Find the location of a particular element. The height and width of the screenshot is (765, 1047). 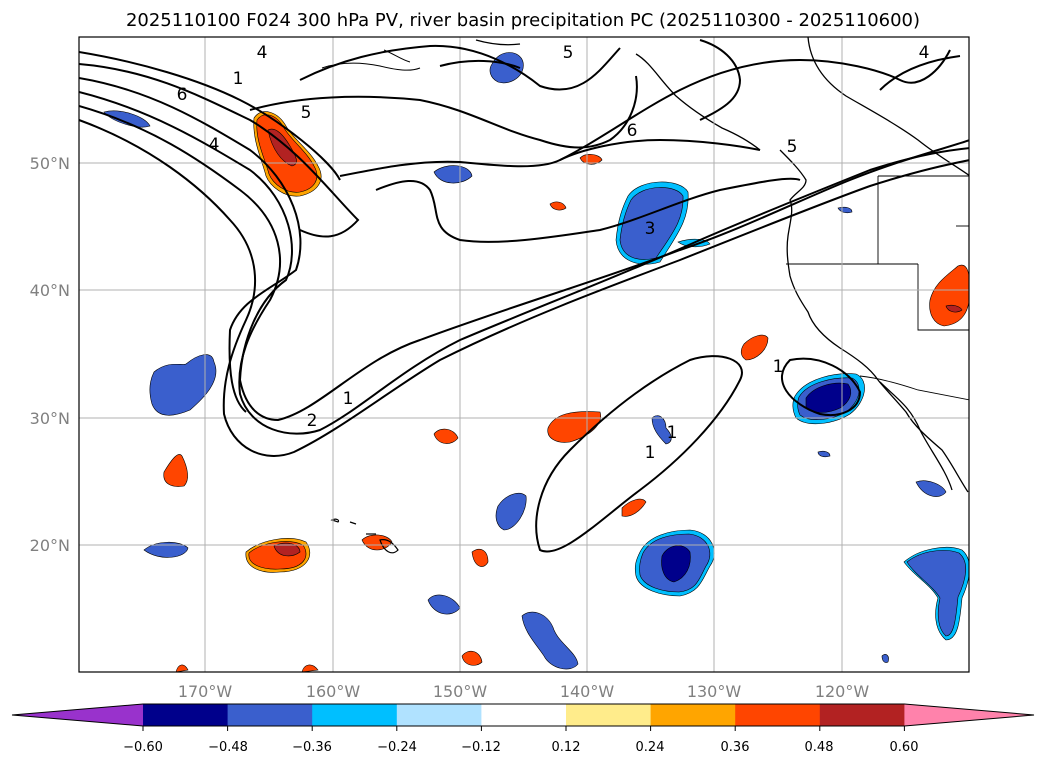

colorbar-tick-label: 0.36 is located at coordinates (735, 747).